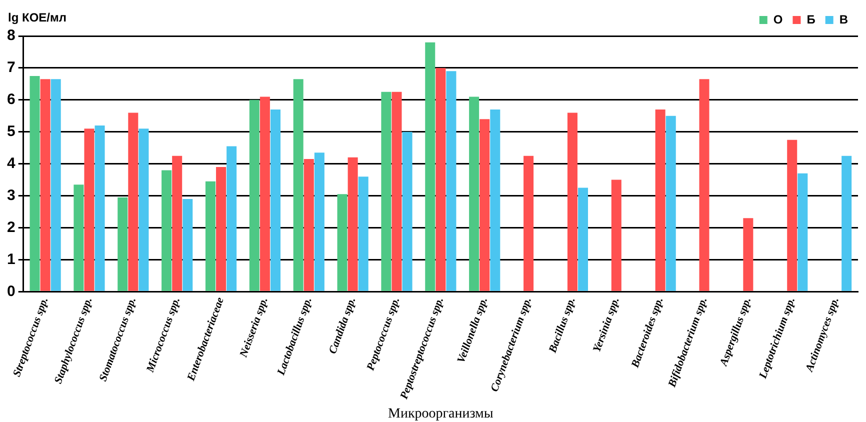  Describe the element at coordinates (441, 414) in the screenshot. I see `x-axis-title: Микроорганизмы` at that location.